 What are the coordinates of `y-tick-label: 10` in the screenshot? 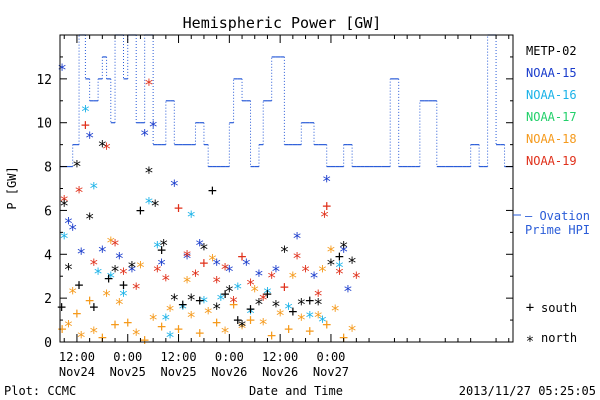 It's located at (44, 124).